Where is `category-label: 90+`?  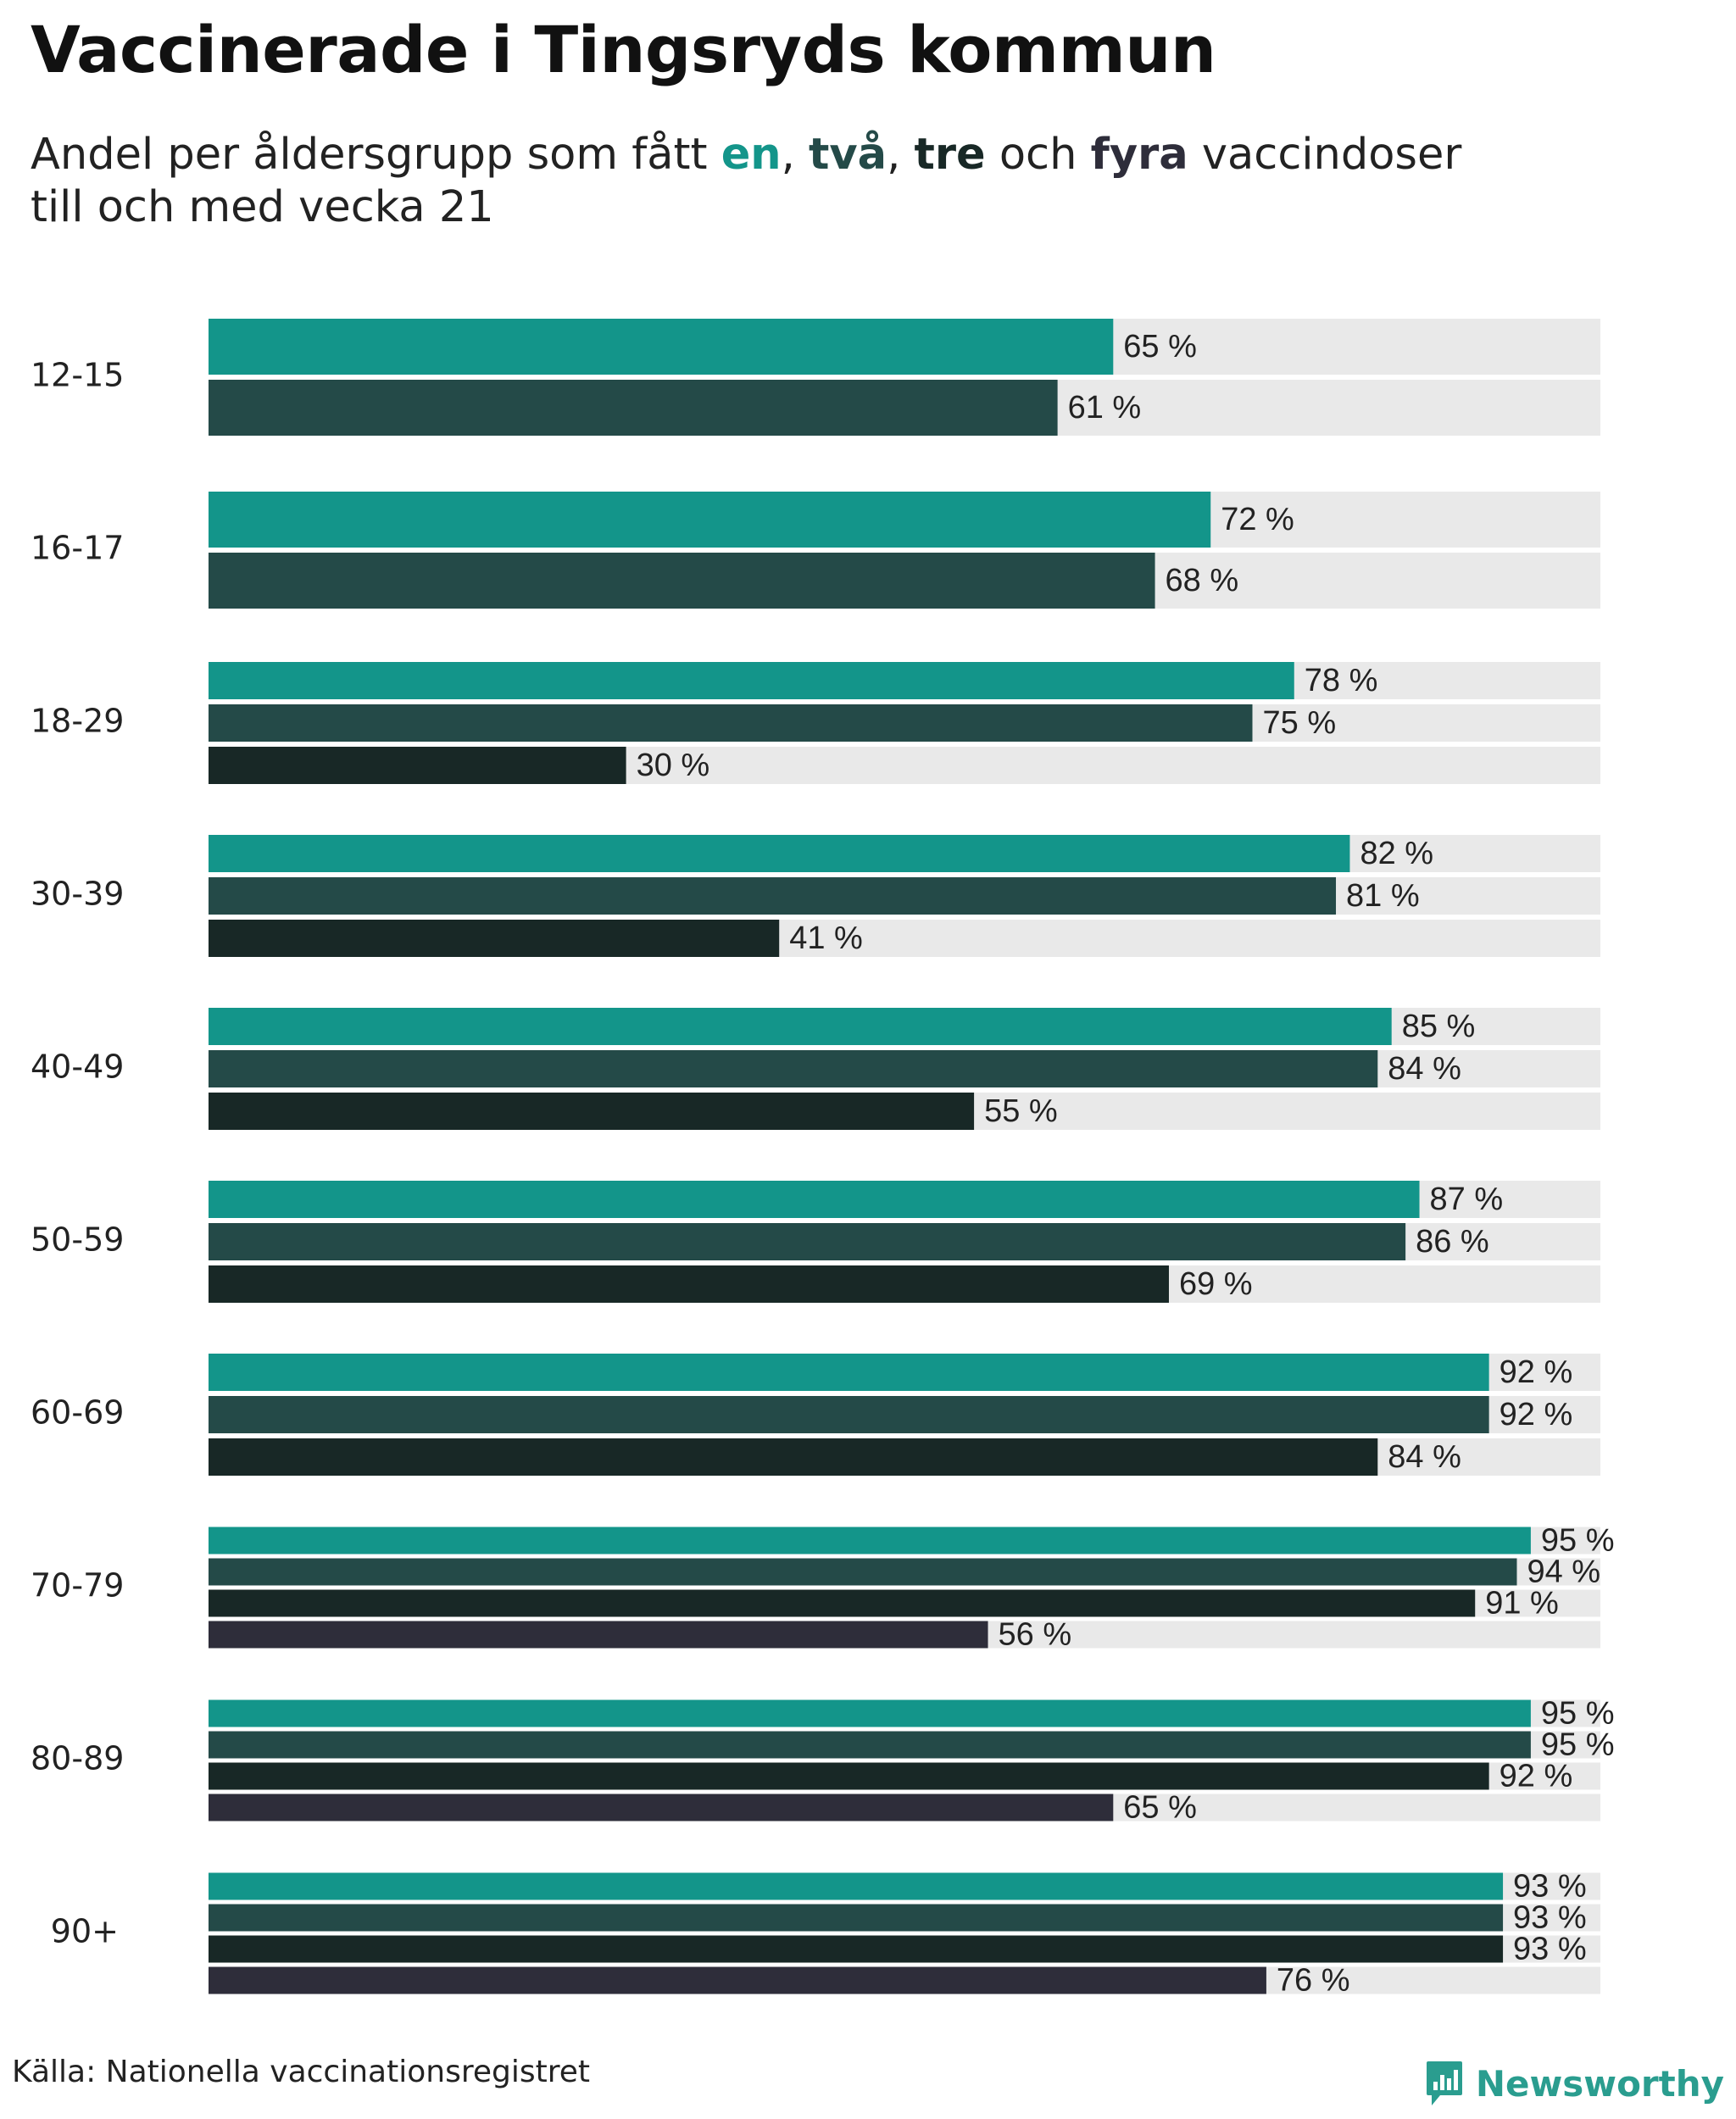
category-label: 90+ is located at coordinates (85, 1932).